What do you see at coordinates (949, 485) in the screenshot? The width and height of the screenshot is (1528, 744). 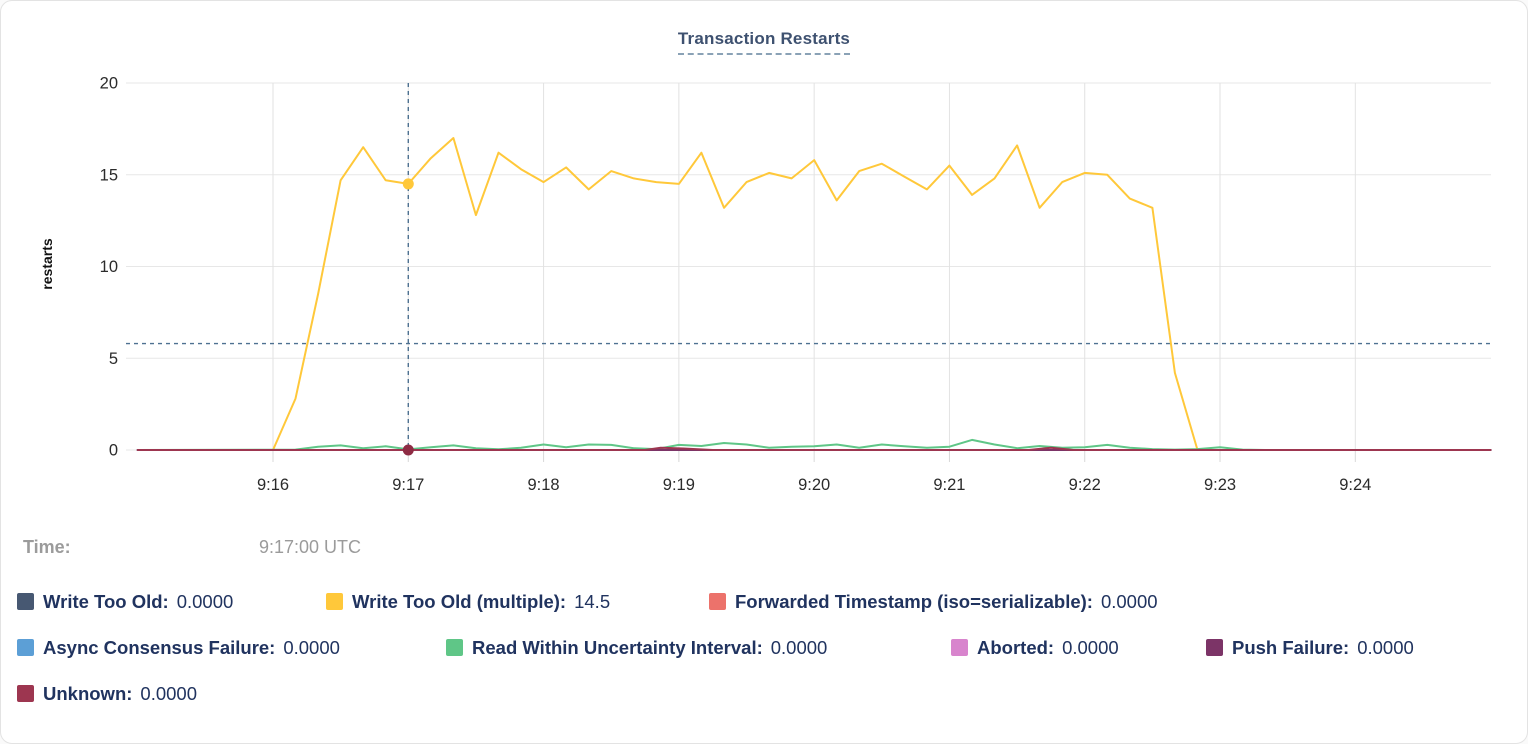 I see `x-tick-label: 9:21` at bounding box center [949, 485].